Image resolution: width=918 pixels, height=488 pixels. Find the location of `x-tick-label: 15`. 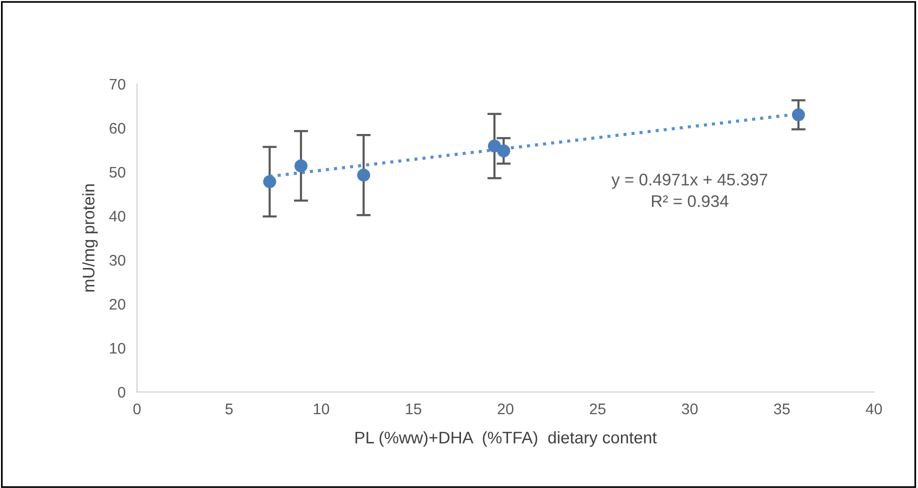

x-tick-label: 15 is located at coordinates (414, 409).